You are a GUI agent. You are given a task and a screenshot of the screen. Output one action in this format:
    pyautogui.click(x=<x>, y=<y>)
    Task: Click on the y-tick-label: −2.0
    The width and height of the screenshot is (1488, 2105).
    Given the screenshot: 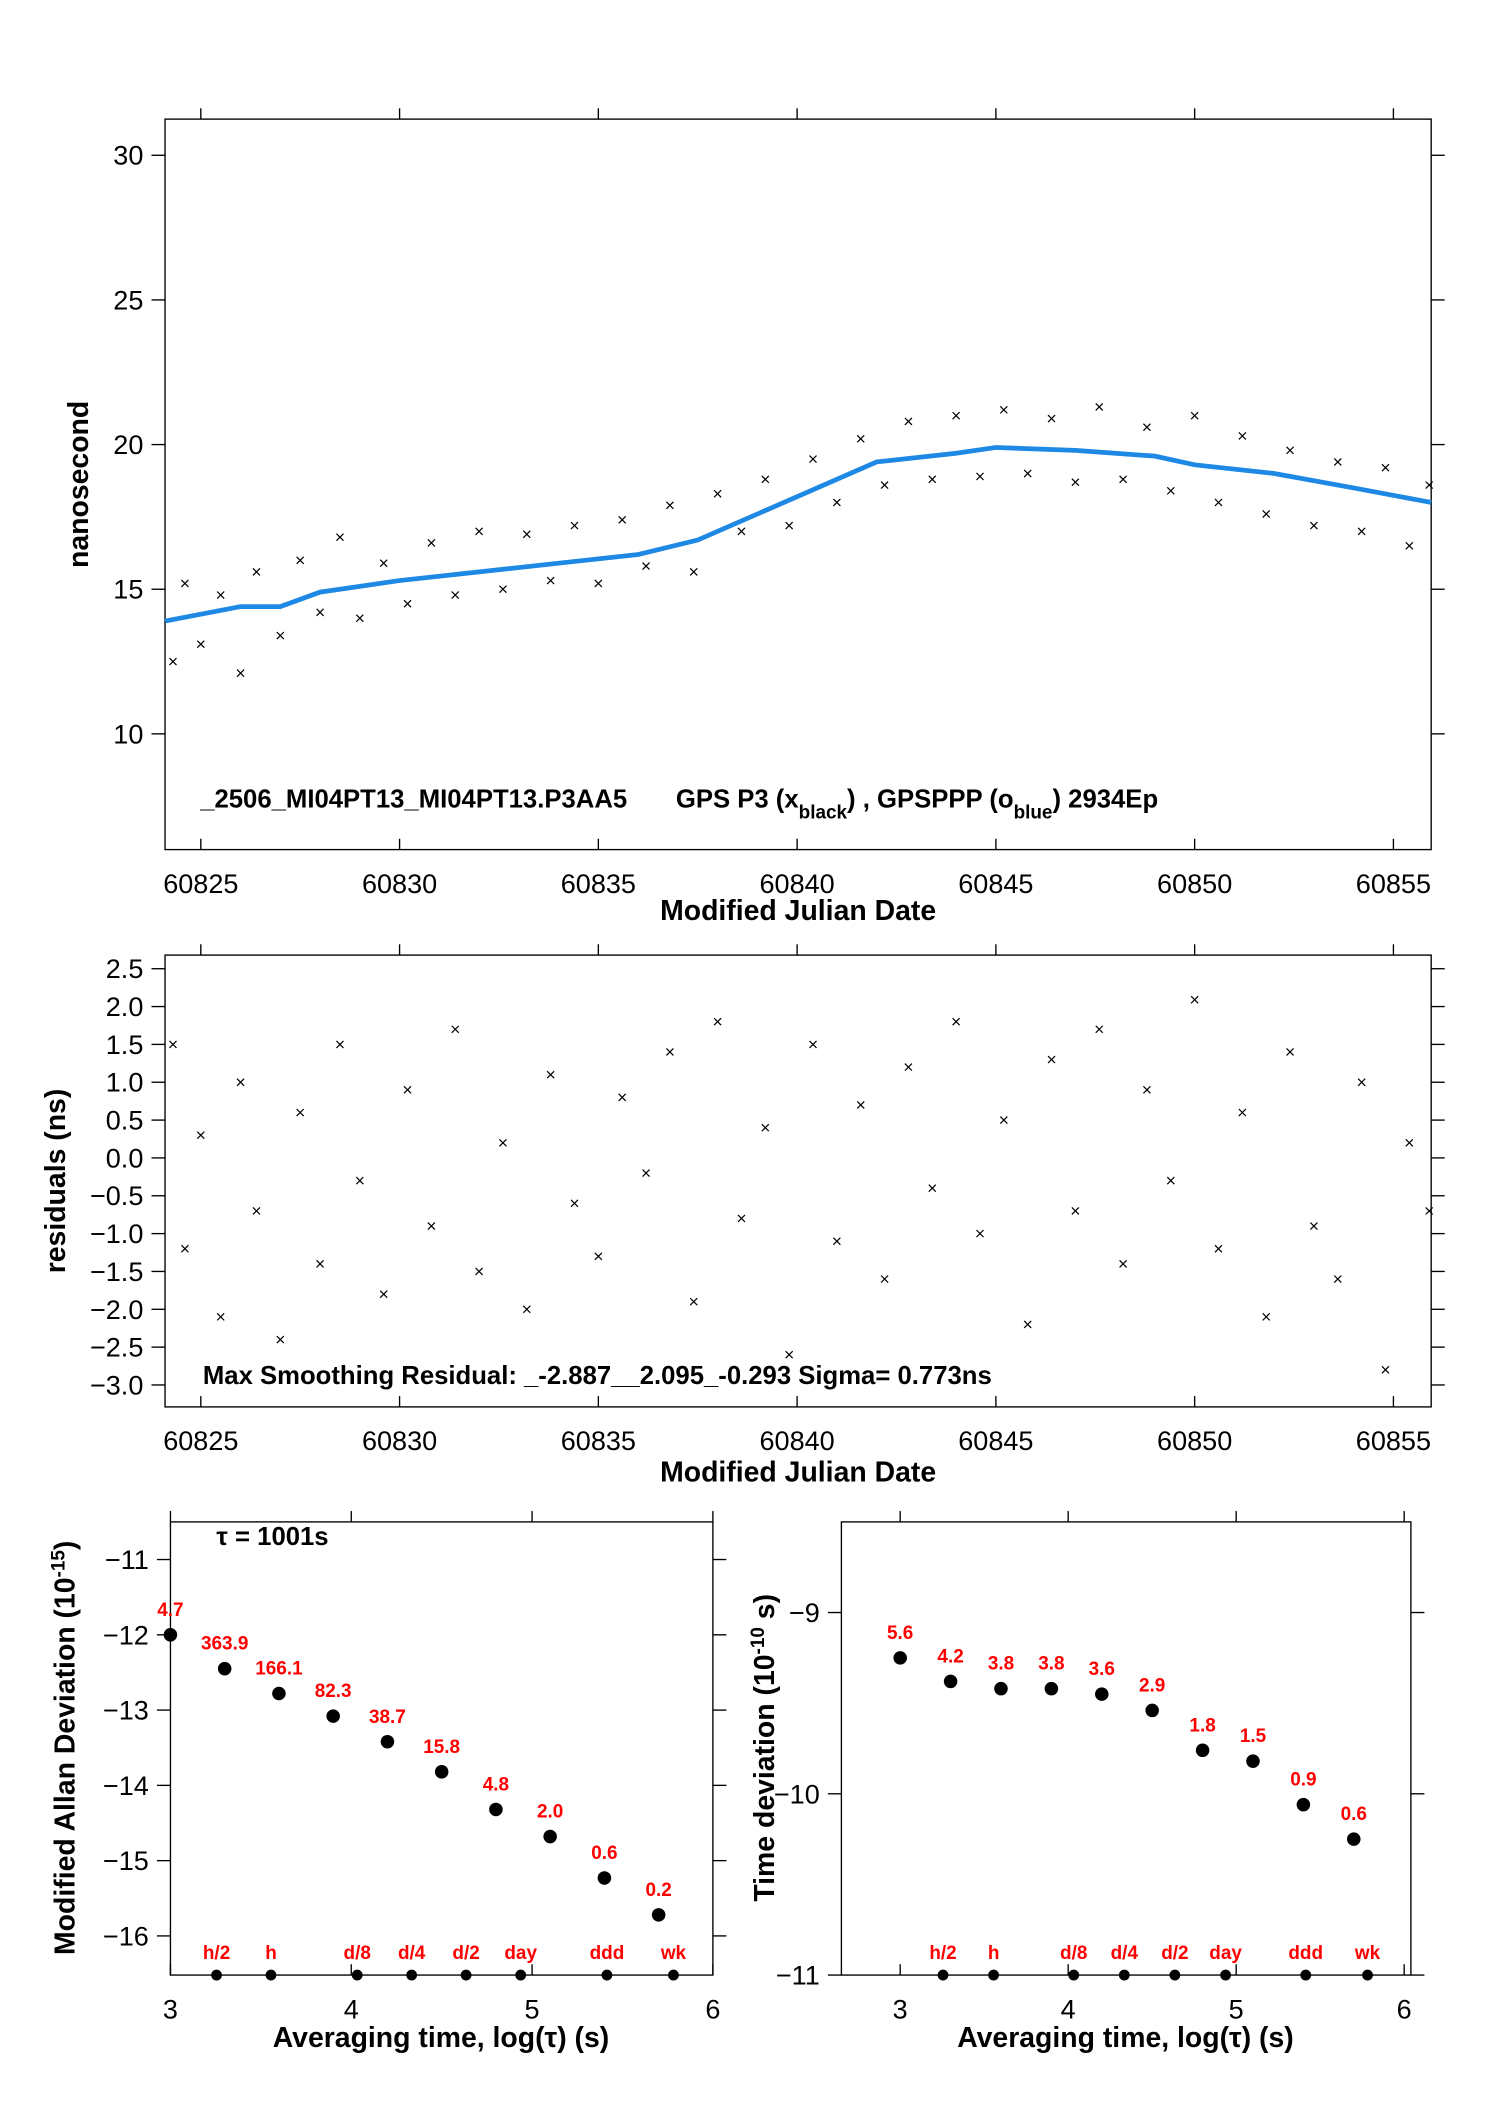 What is the action you would take?
    pyautogui.click(x=116, y=1310)
    